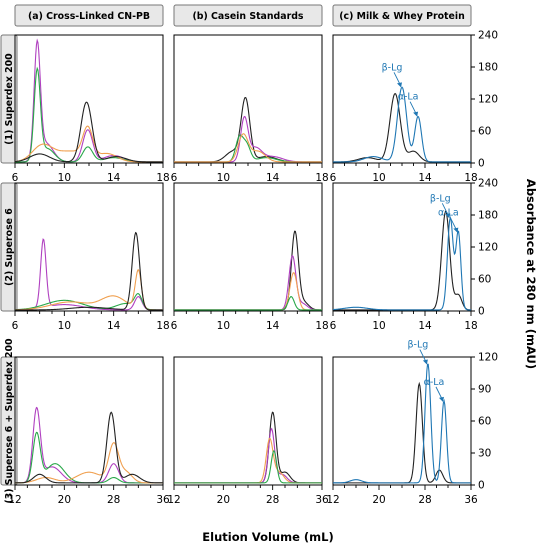 The width and height of the screenshot is (537, 550). I want to click on row-label-text: (3) Superose 6 + Superdex 200, so click(9, 421).